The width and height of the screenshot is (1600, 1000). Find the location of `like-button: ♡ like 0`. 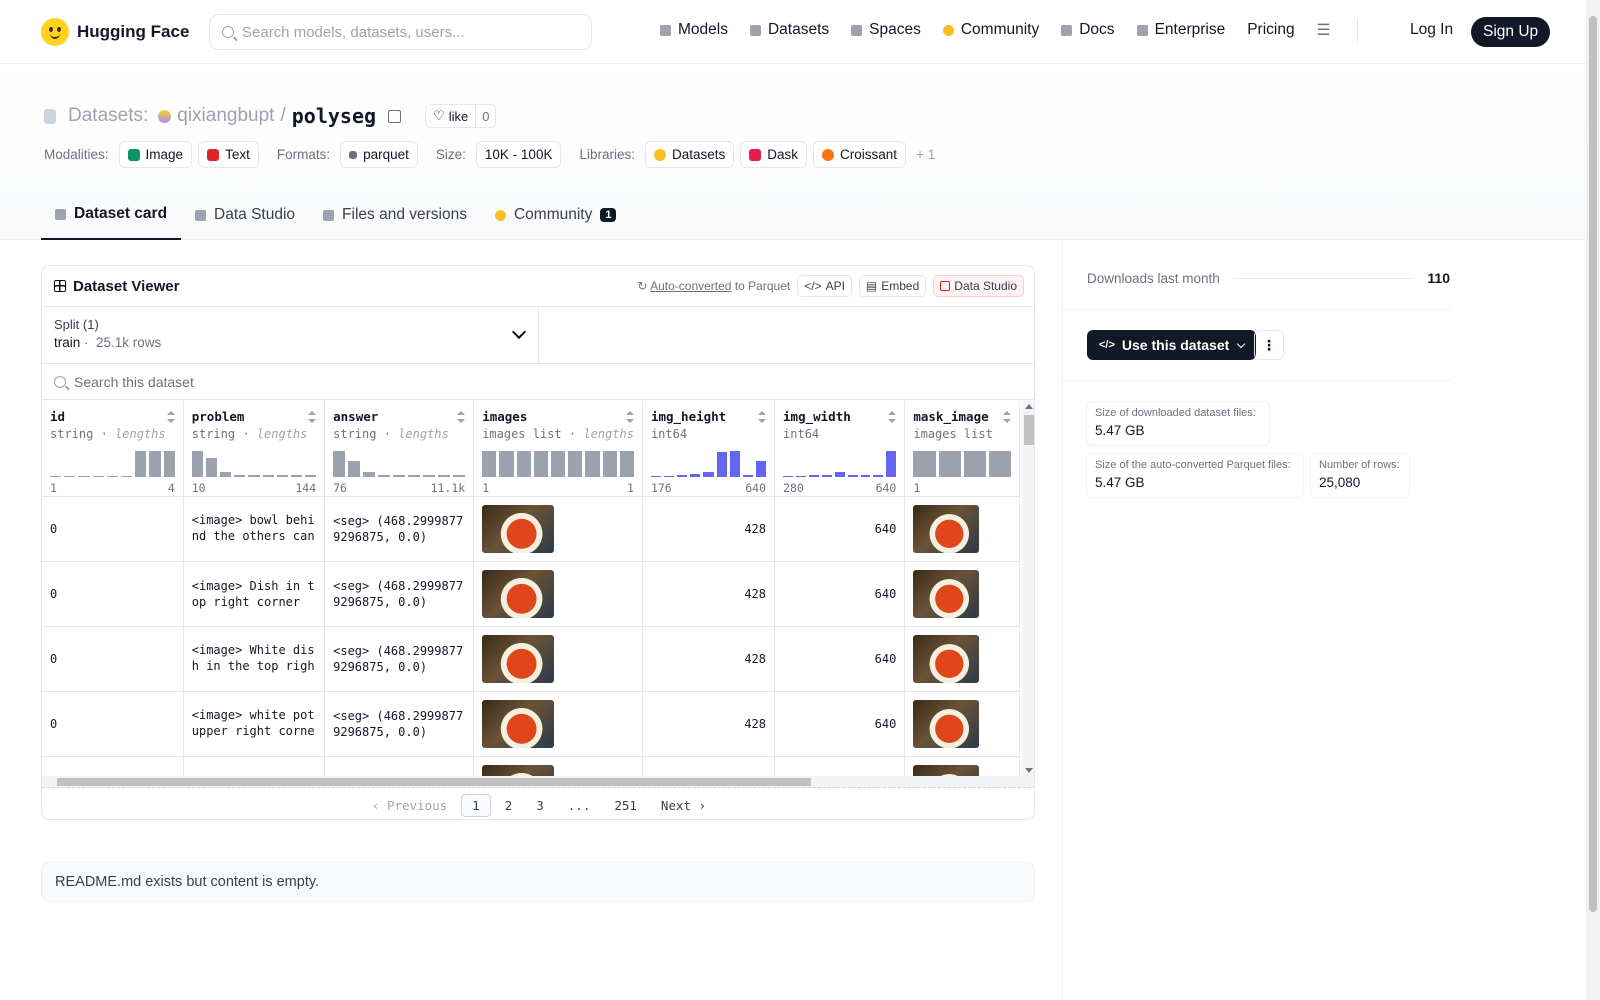

like-button: ♡ like 0 is located at coordinates (461, 116).